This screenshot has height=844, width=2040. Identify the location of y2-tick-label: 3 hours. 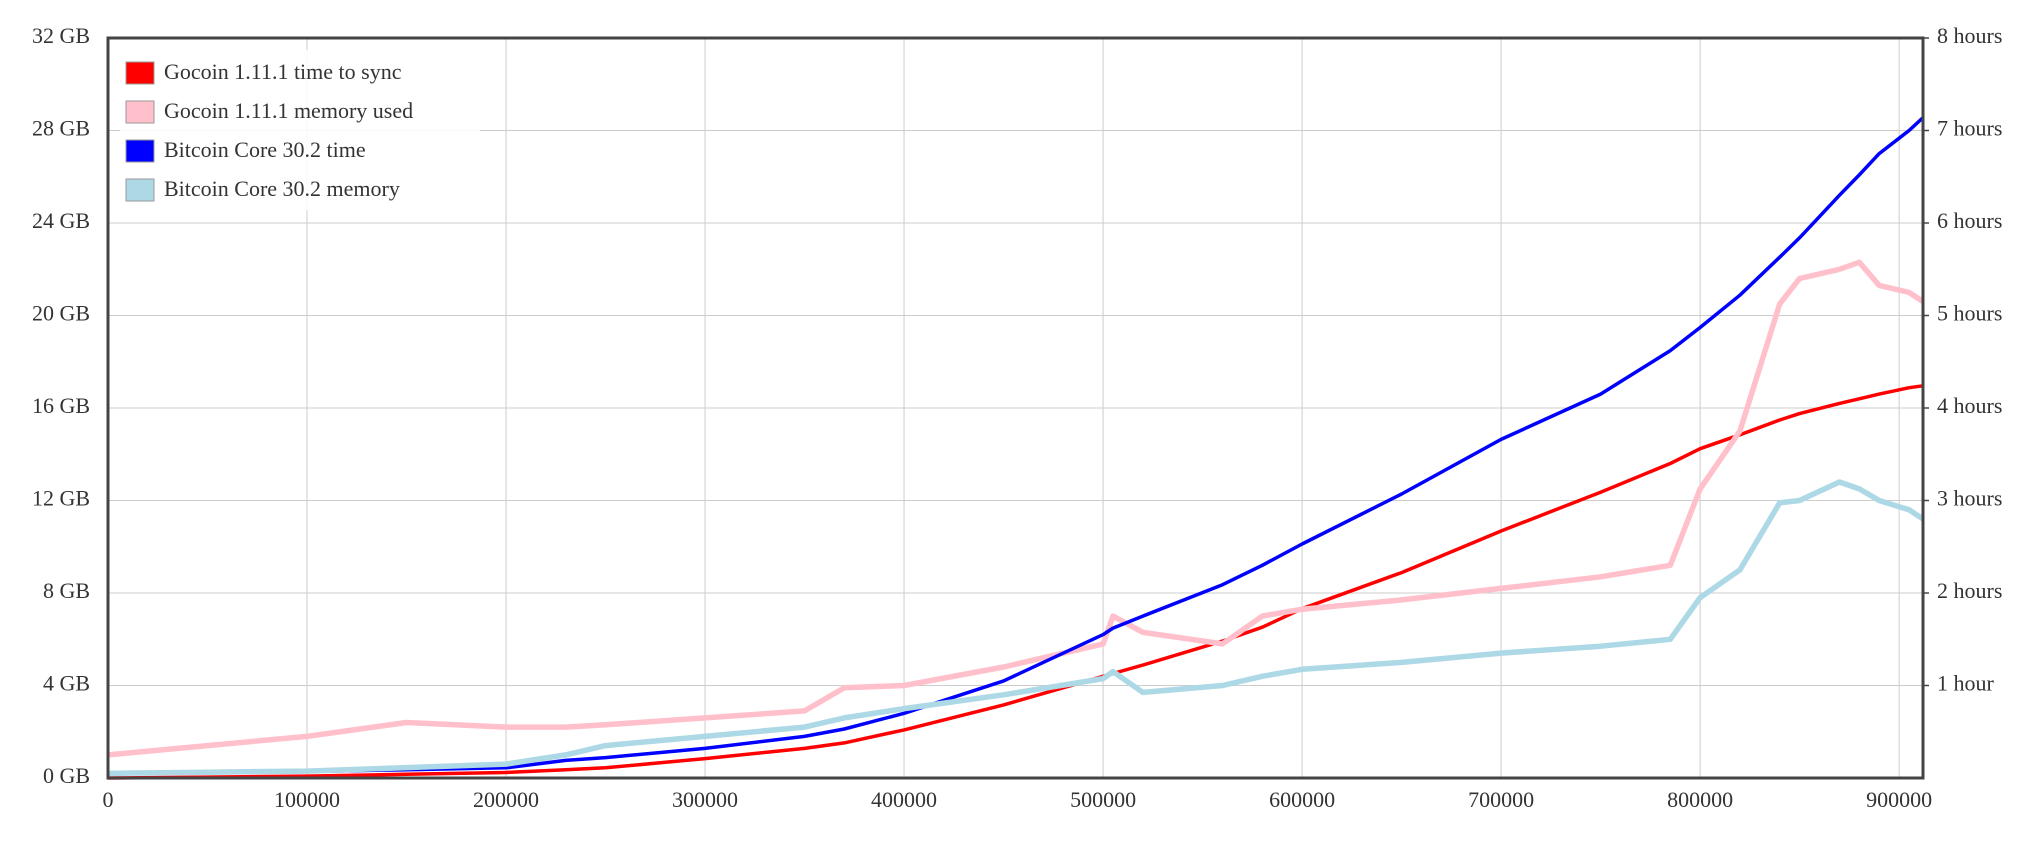
(1969, 498).